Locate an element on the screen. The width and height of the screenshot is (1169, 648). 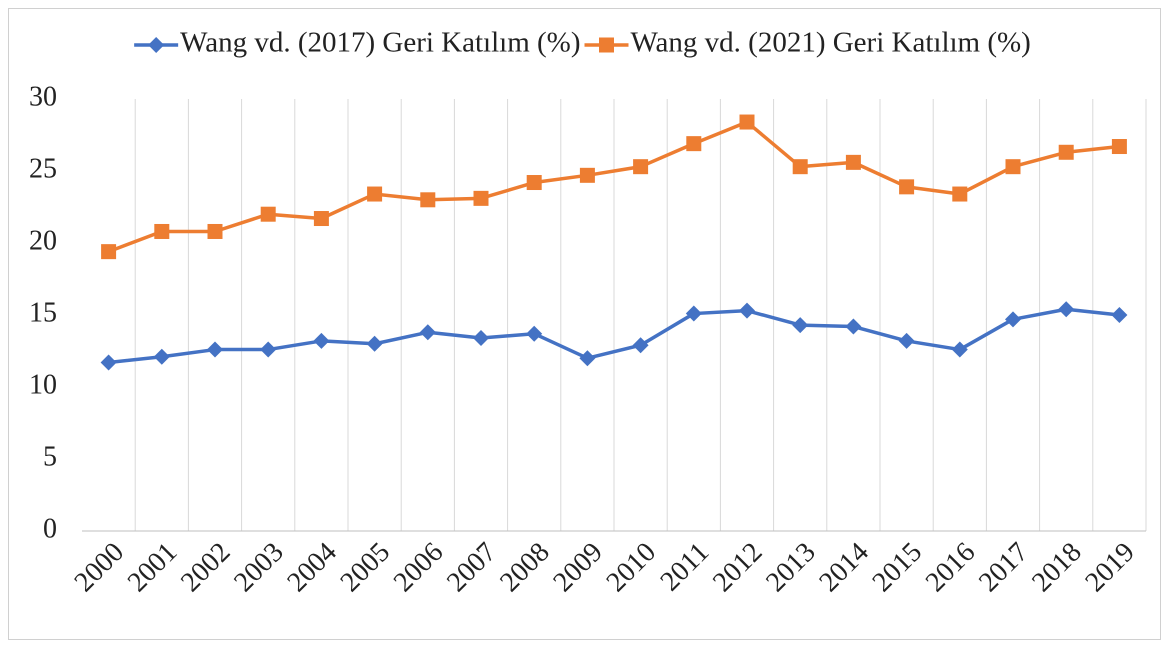
legend-label: Wang vd. (2021) Geri Katılım (%) is located at coordinates (831, 43).